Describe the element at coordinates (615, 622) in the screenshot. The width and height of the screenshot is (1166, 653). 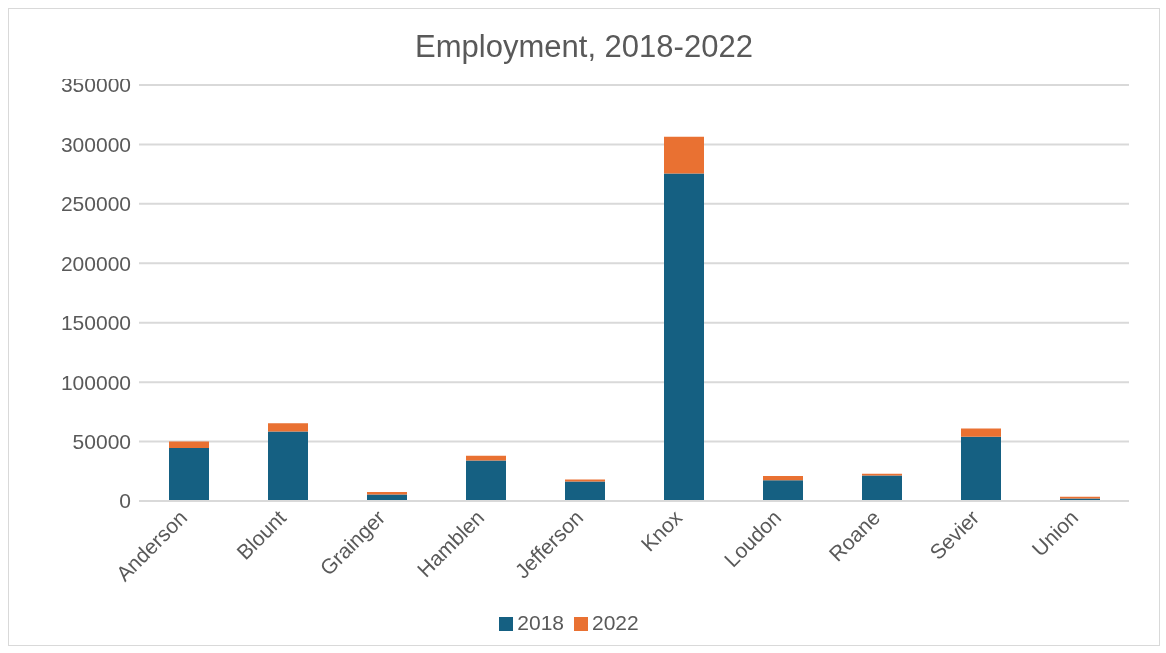
I see `legend-label: 2022` at that location.